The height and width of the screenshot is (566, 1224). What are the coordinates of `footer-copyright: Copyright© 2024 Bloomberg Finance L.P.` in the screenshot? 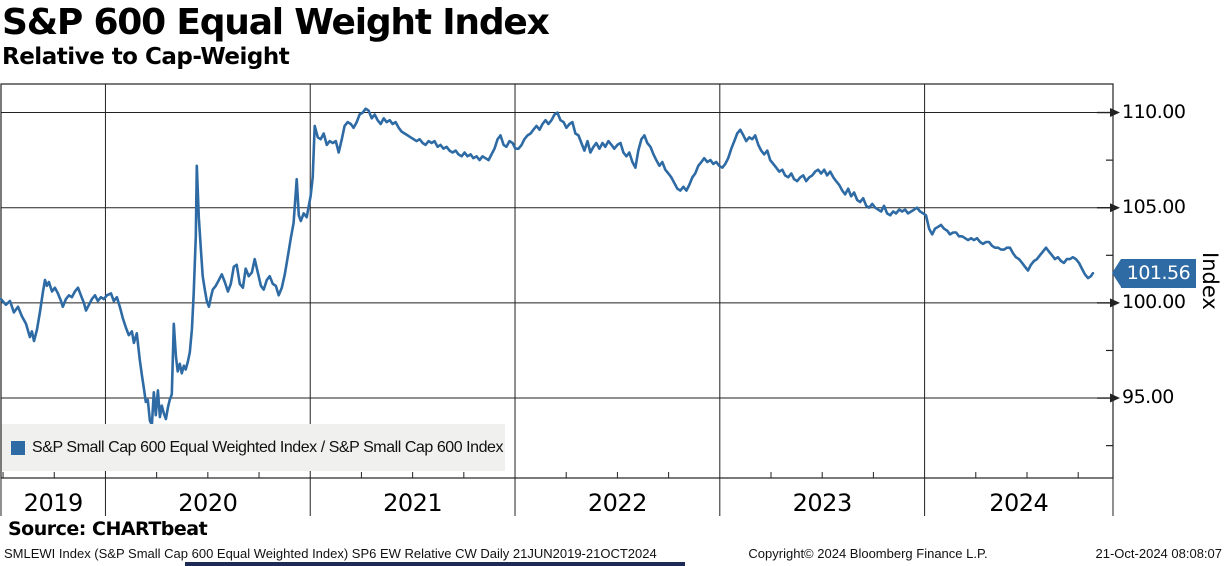 It's located at (868, 553).